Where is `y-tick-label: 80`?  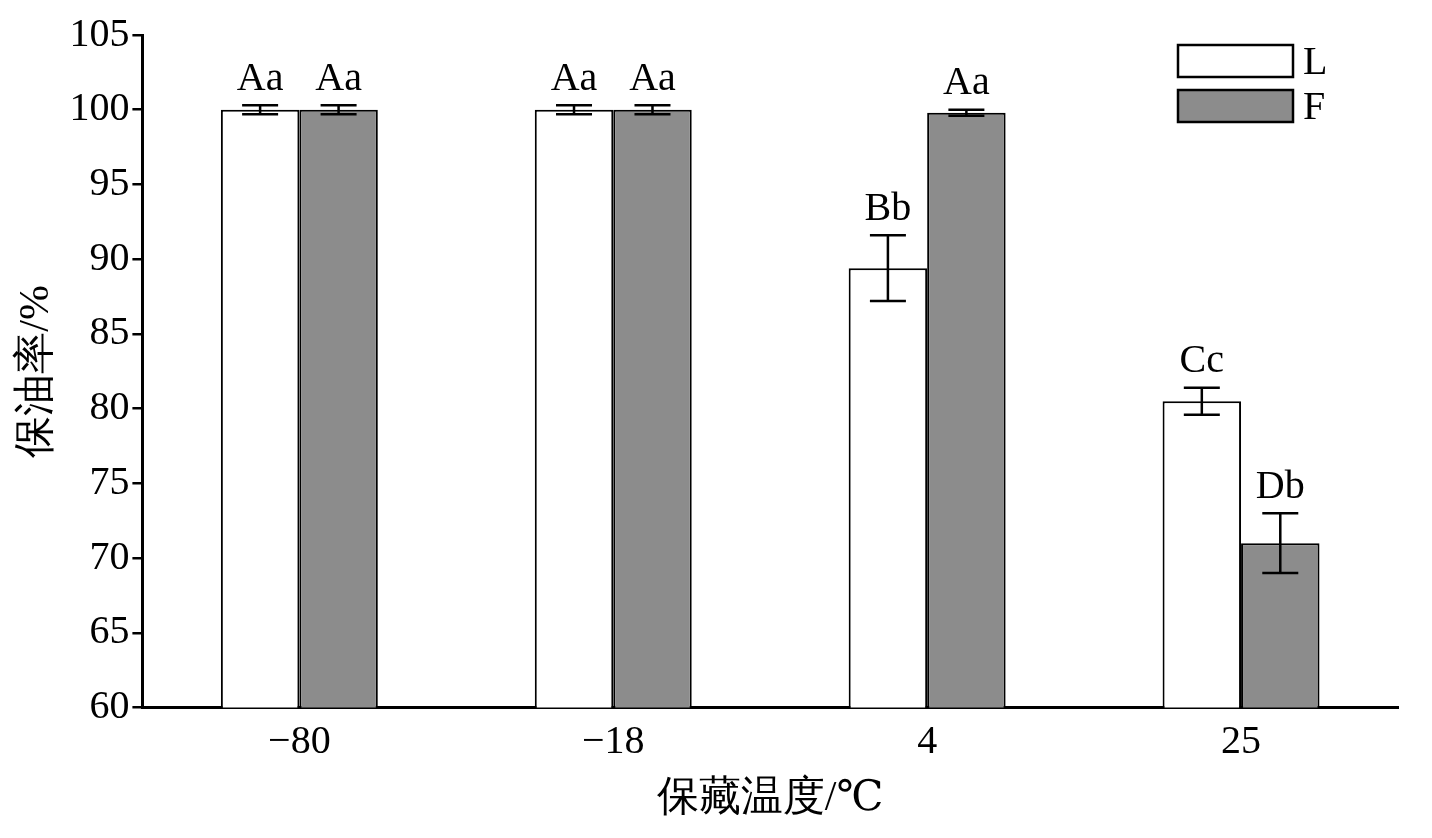 y-tick-label: 80 is located at coordinates (109, 406).